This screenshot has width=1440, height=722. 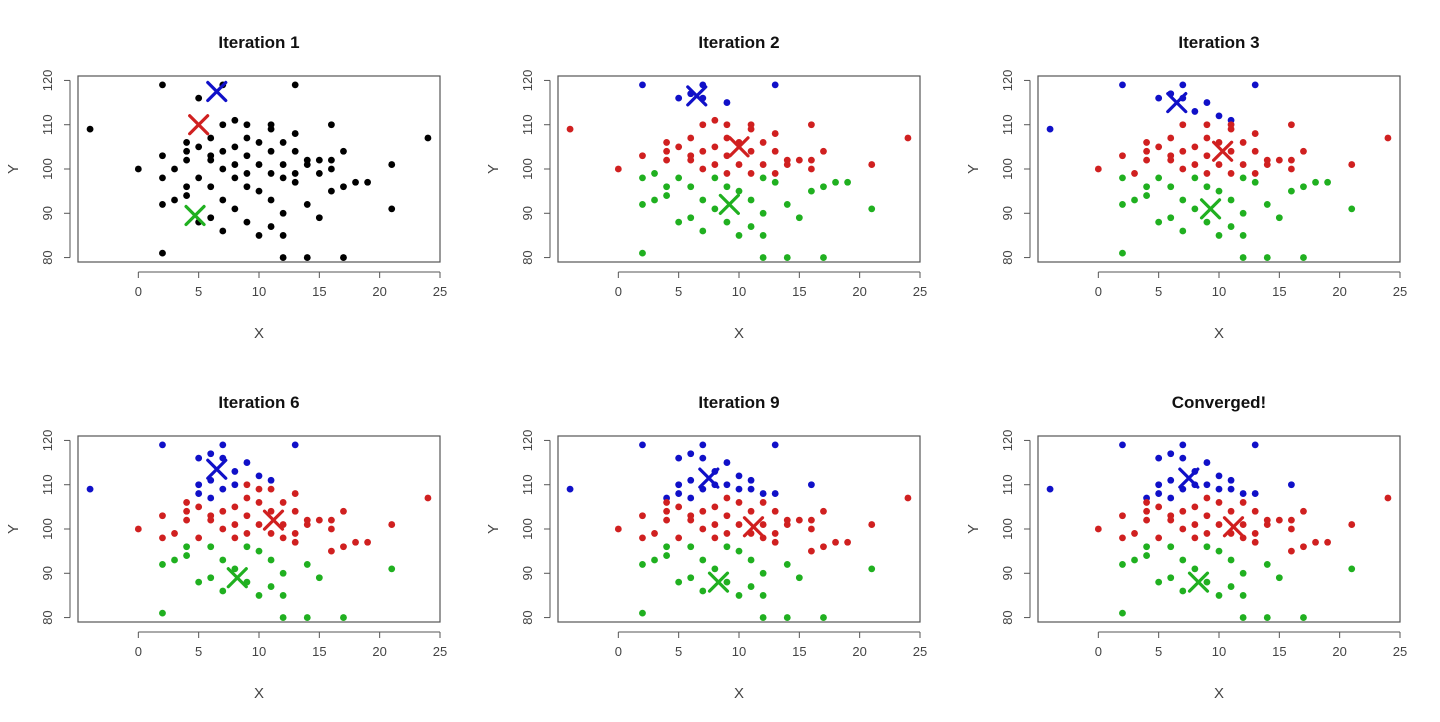 What do you see at coordinates (1007, 484) in the screenshot?
I see `y-tick-label: 110` at bounding box center [1007, 484].